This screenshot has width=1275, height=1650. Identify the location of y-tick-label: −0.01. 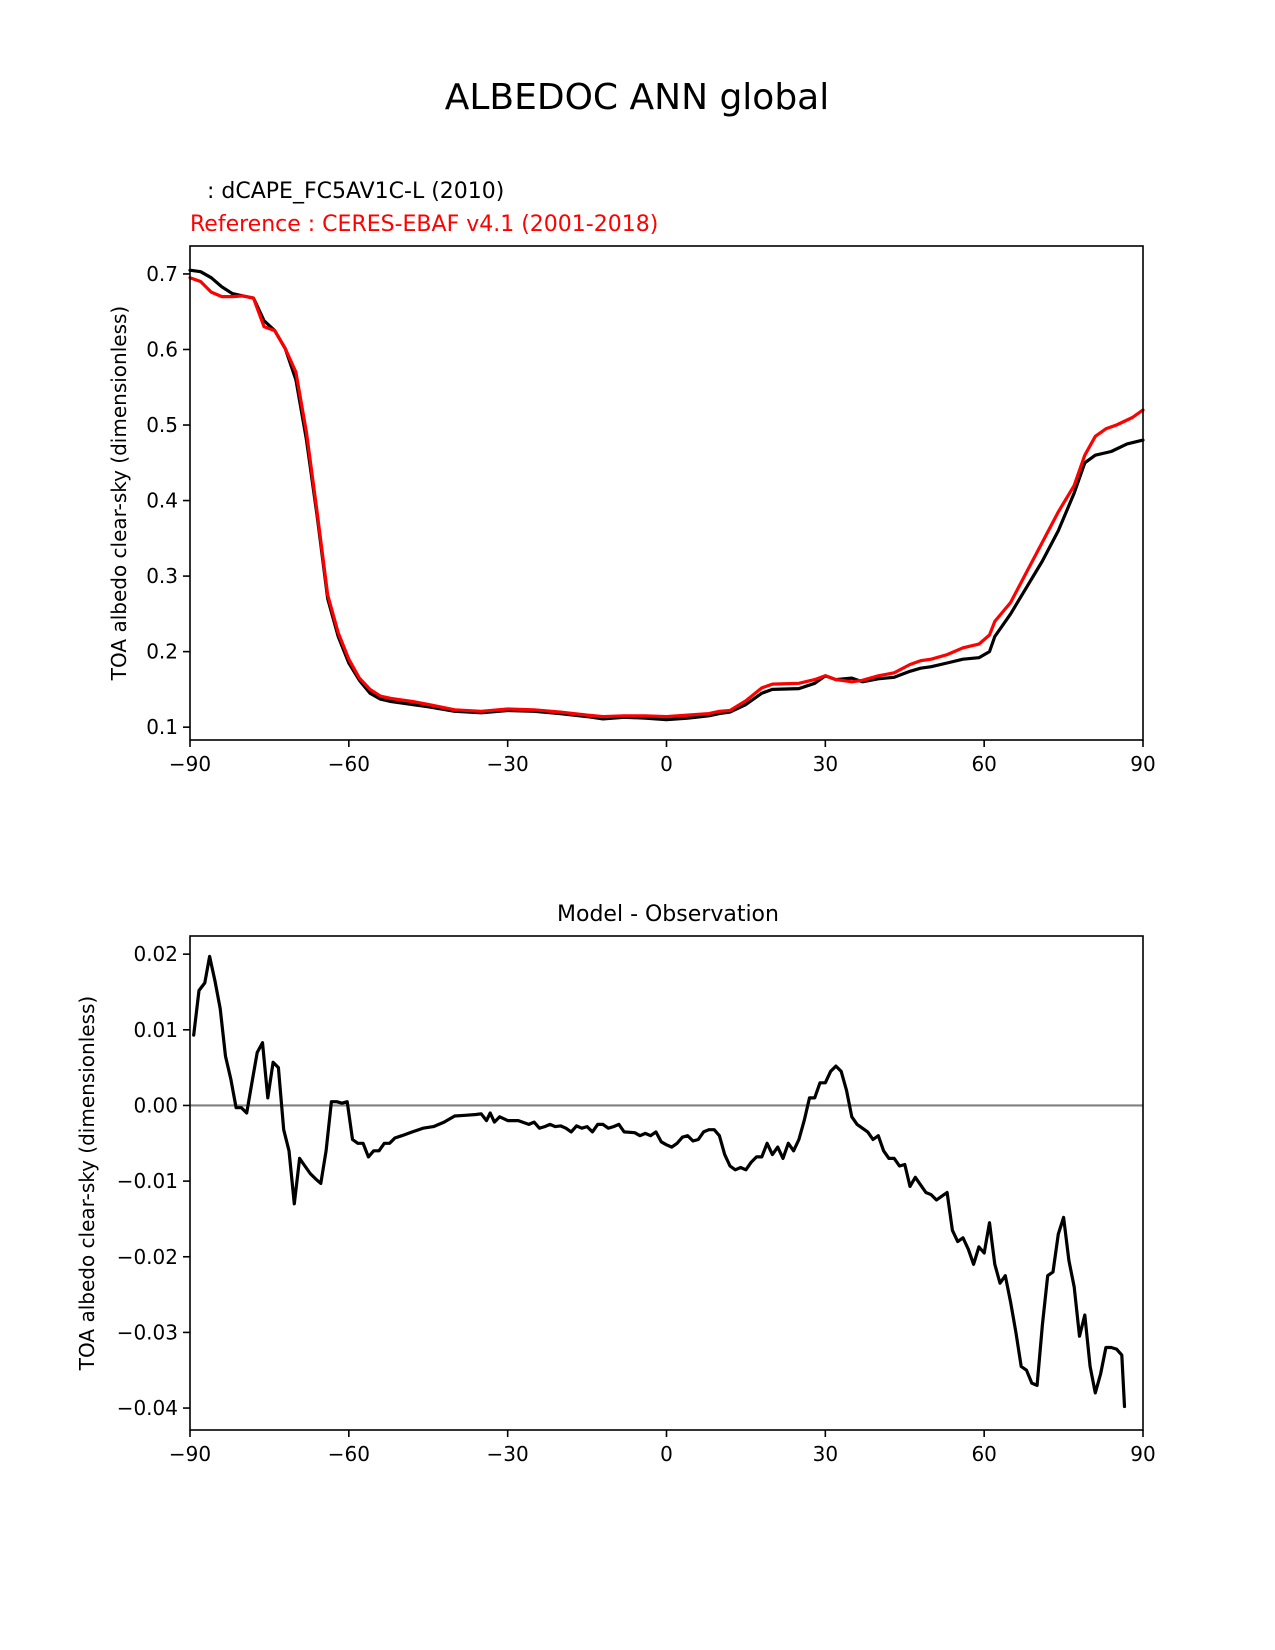
(147, 1181).